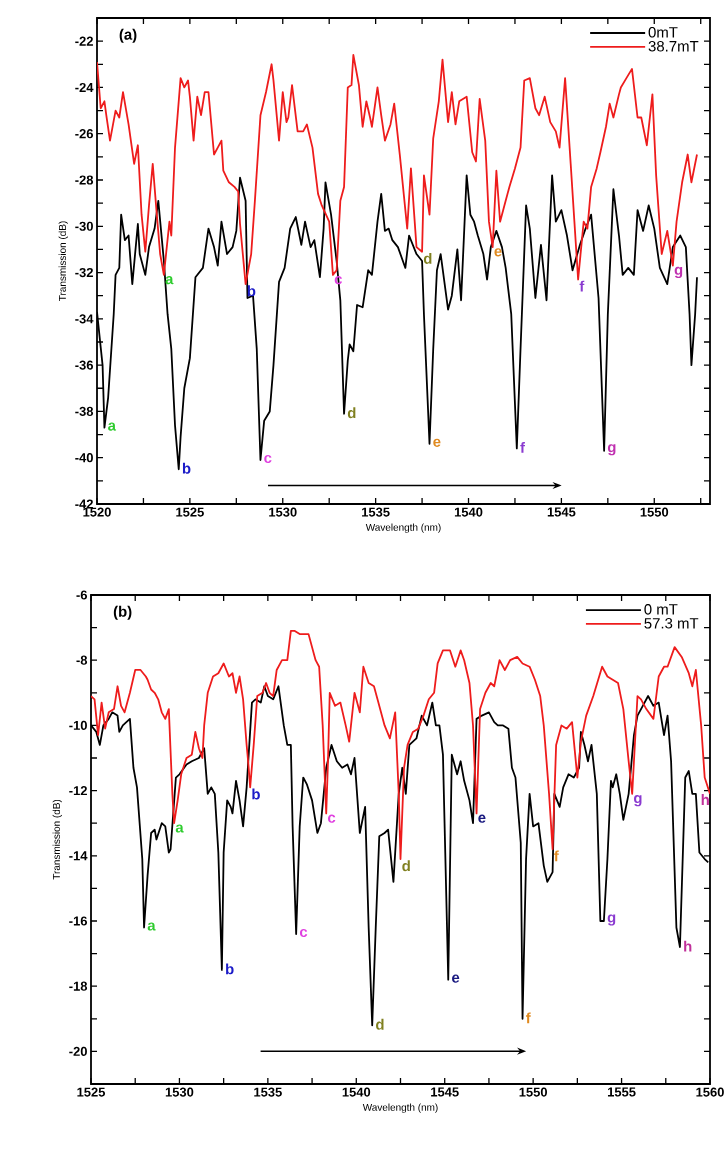 The height and width of the screenshot is (1158, 727). Describe the element at coordinates (661, 609) in the screenshot. I see `legend-label: 0 mT` at that location.